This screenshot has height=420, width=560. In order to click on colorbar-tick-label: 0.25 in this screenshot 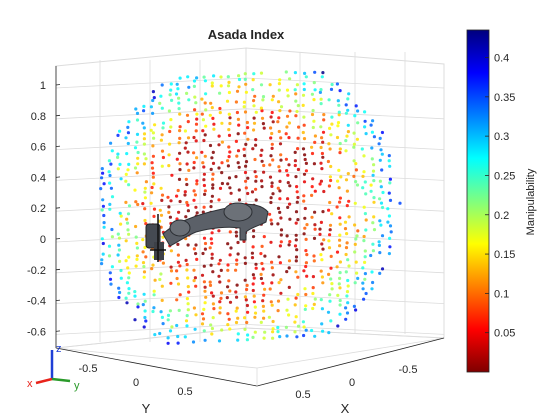, I will do `click(504, 176)`.